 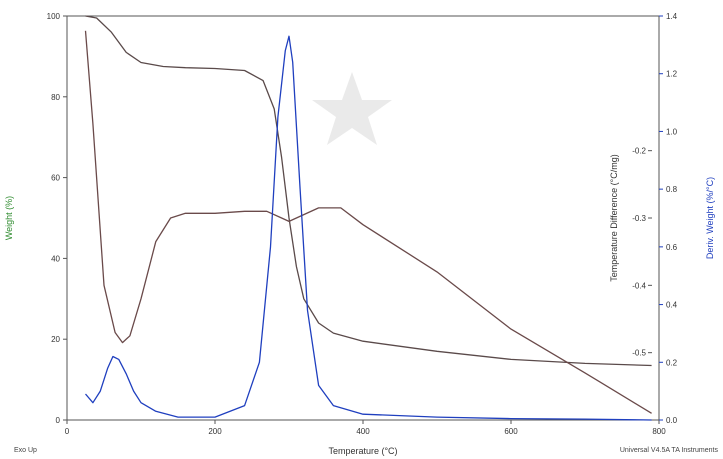 What do you see at coordinates (511, 431) in the screenshot?
I see `x-tick-label: 600` at bounding box center [511, 431].